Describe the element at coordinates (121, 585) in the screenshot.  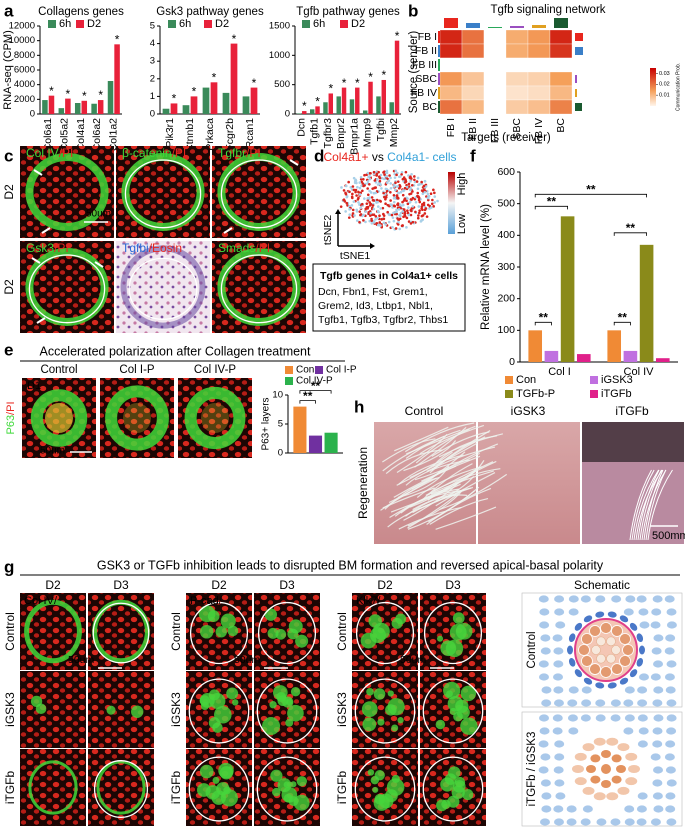
I see `day-label: D3` at that location.